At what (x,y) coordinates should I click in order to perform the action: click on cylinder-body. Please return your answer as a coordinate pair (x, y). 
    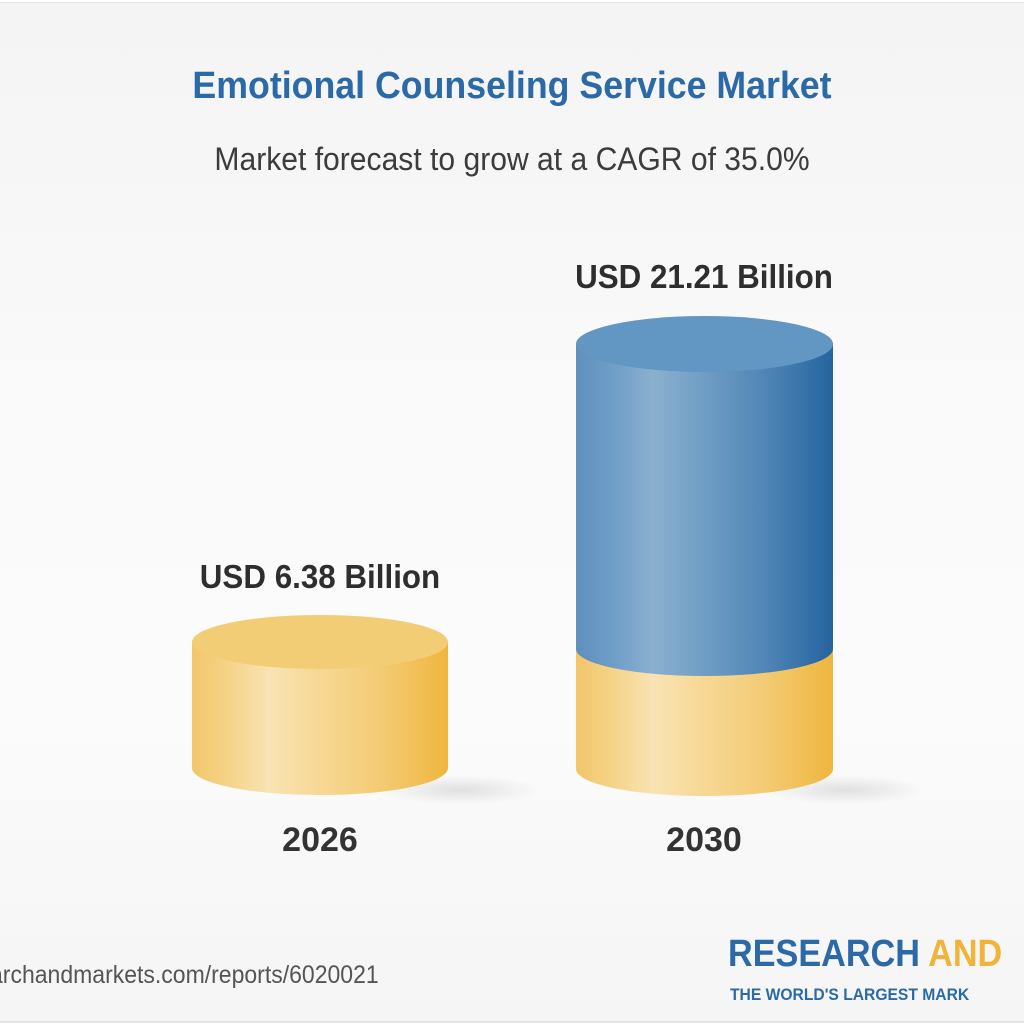
    Looking at the image, I should click on (704, 496).